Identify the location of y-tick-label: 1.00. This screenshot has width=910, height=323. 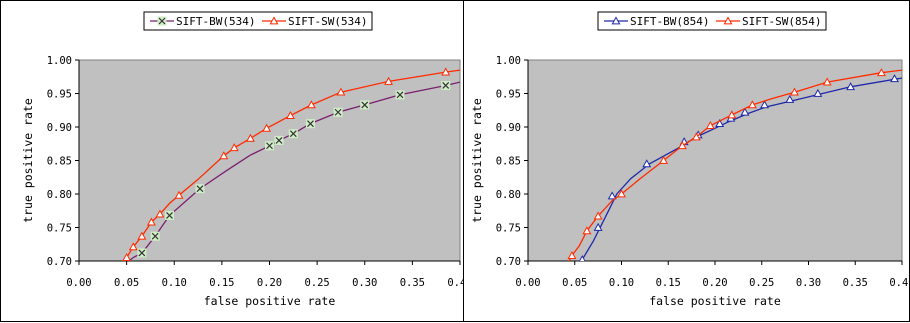
(508, 61).